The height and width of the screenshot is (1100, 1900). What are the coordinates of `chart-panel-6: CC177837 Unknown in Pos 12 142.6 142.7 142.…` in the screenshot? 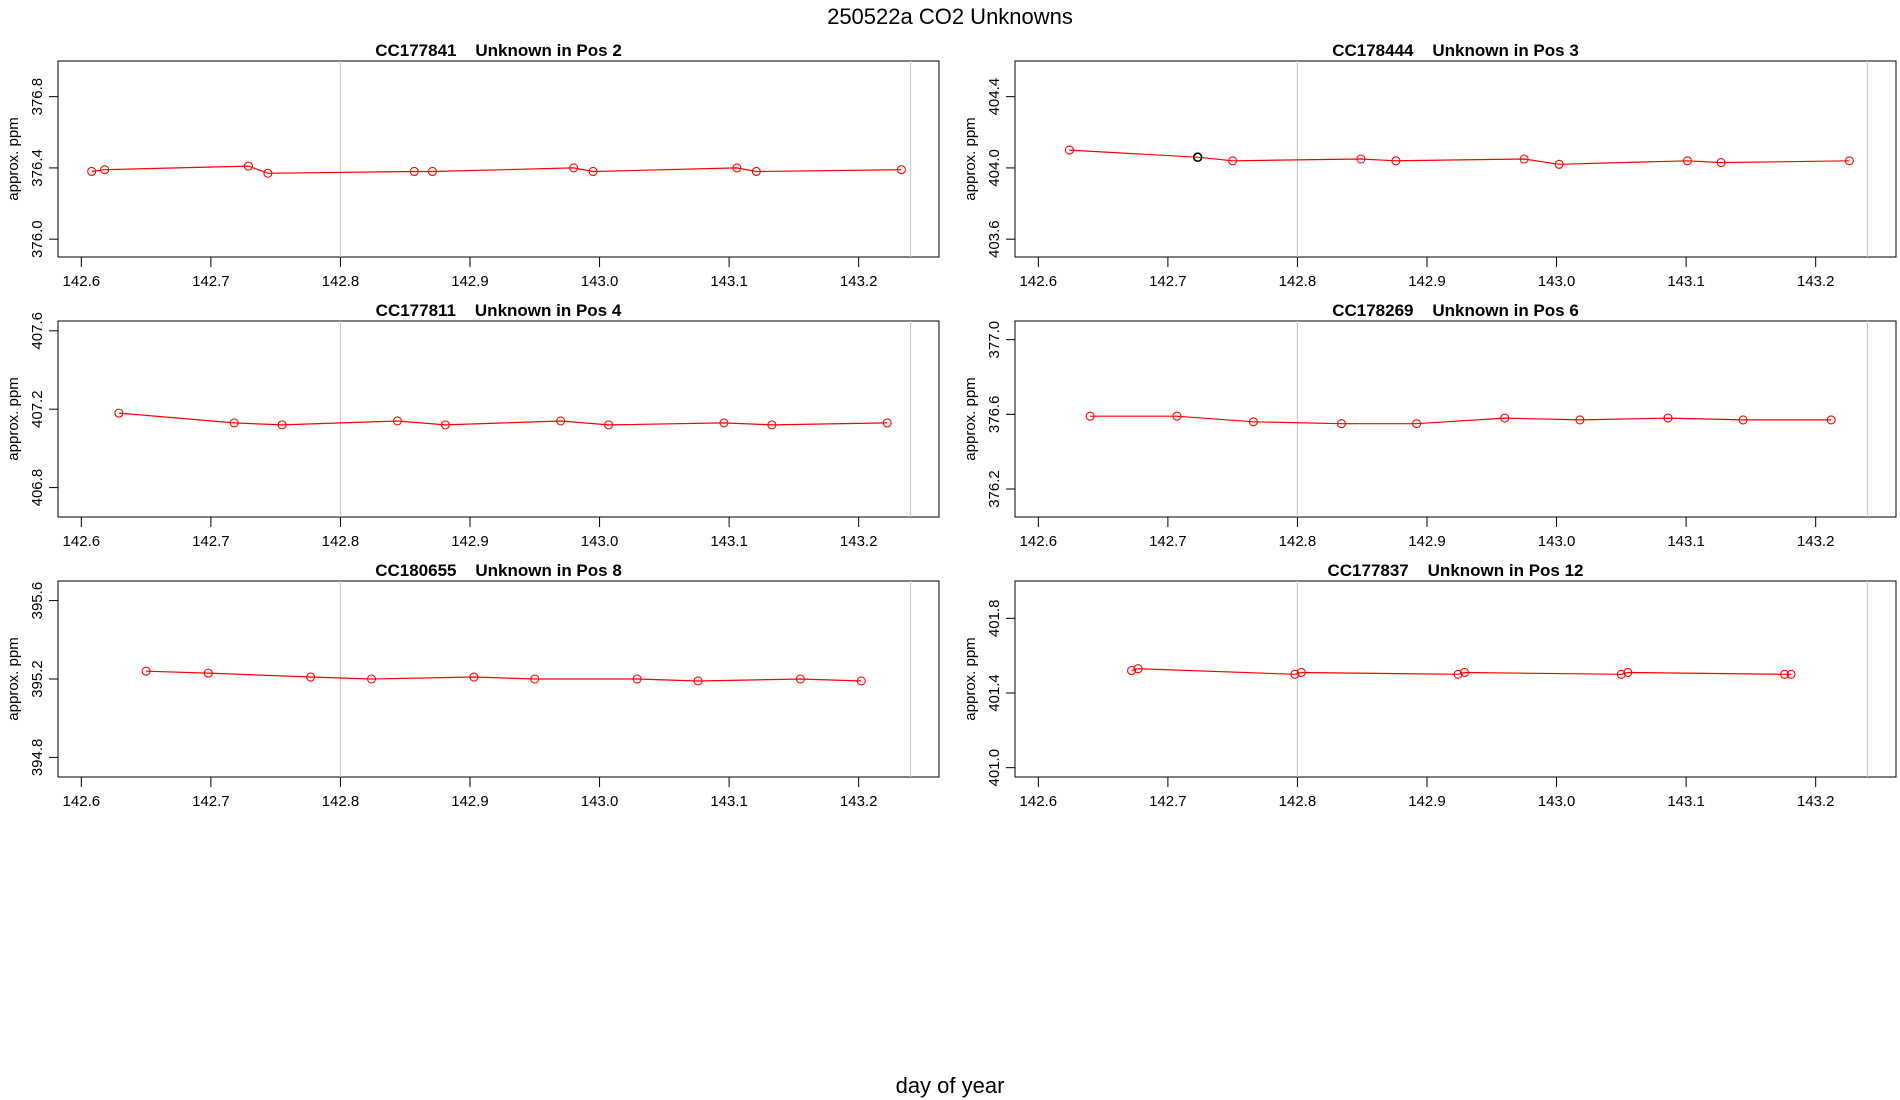 It's located at (1429, 685).